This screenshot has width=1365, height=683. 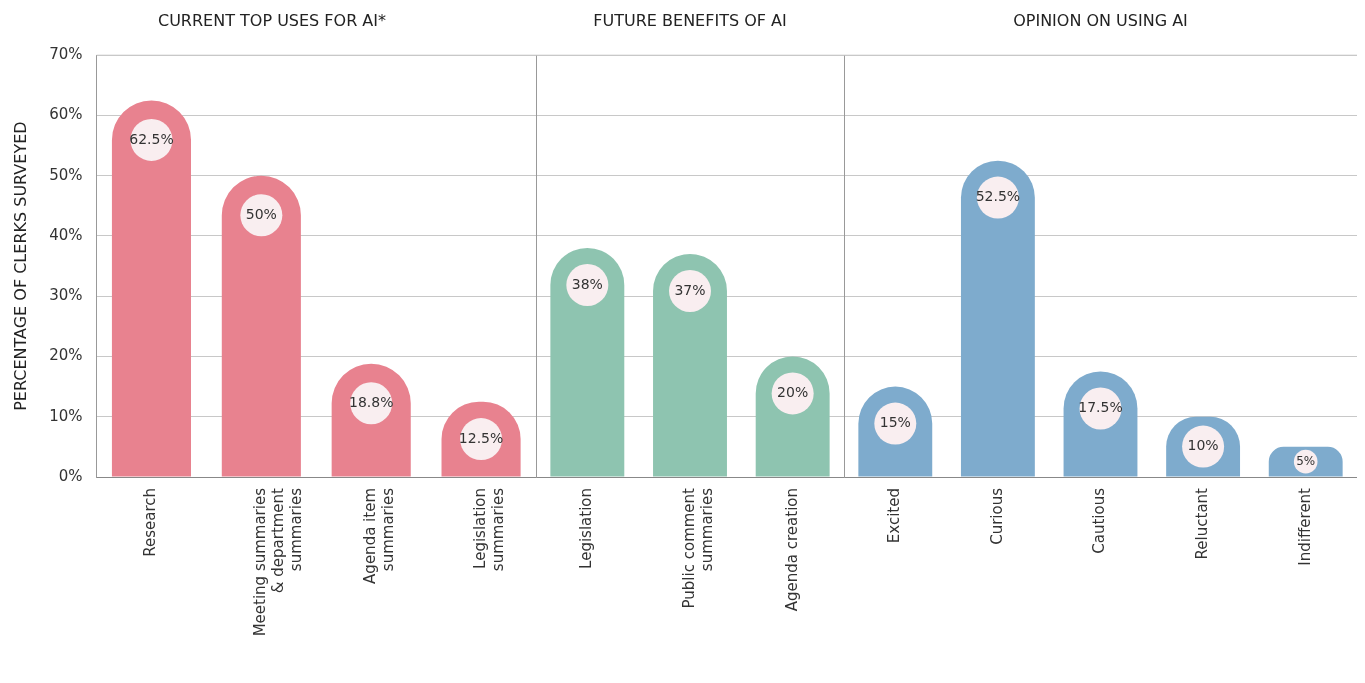 I want to click on data-label: 38%, so click(x=587, y=283).